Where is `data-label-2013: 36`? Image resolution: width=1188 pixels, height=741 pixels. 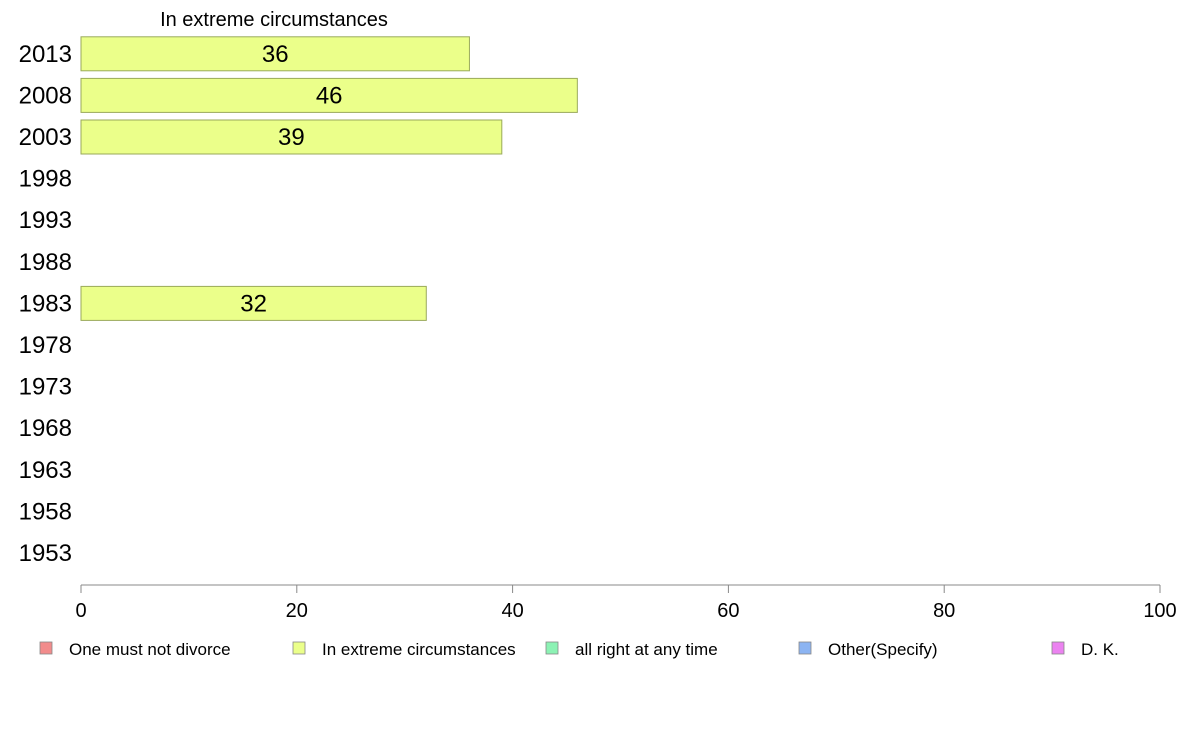
data-label-2013: 36 is located at coordinates (275, 54).